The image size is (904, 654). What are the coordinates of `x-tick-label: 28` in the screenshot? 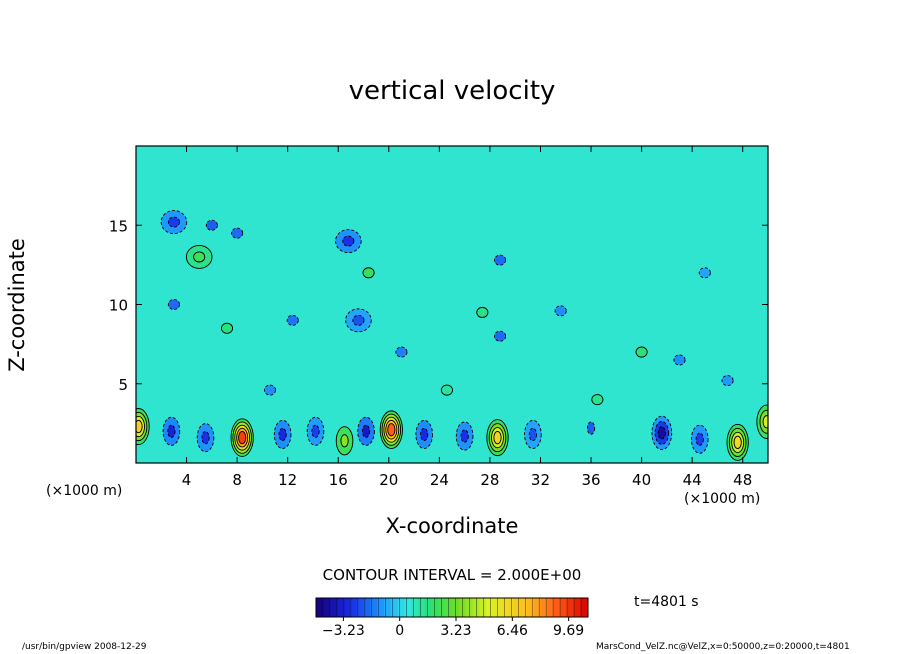 It's located at (489, 480).